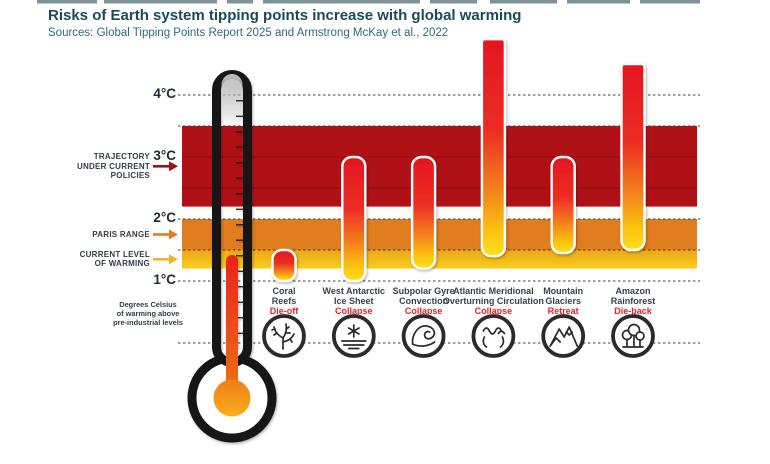 The image size is (770, 464). I want to click on thermometer, so click(232, 256).